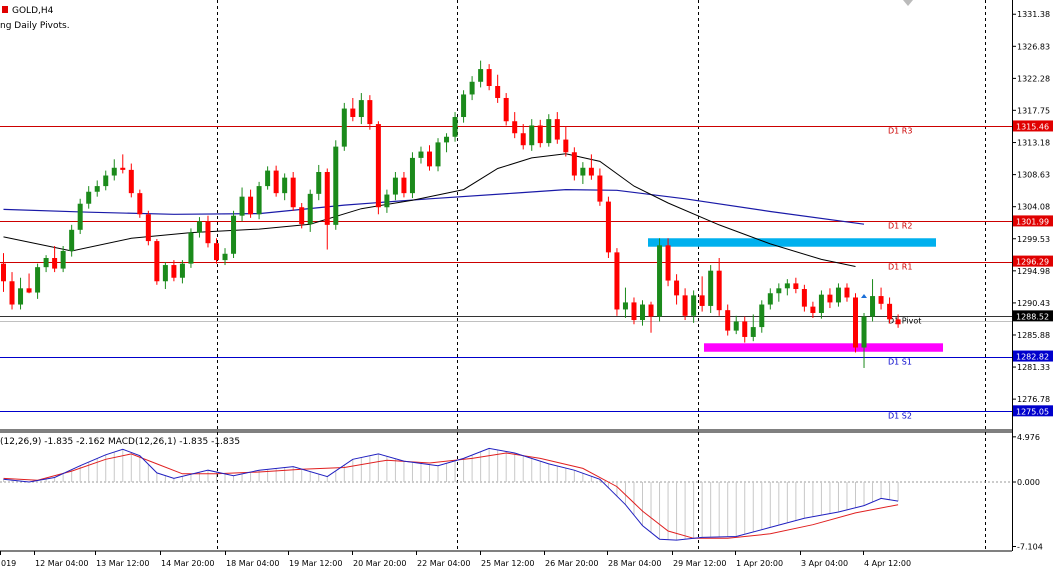 Image resolution: width=1063 pixels, height=577 pixels. What do you see at coordinates (379, 563) in the screenshot?
I see `time-tick-label: 20 Mar 20:00` at bounding box center [379, 563].